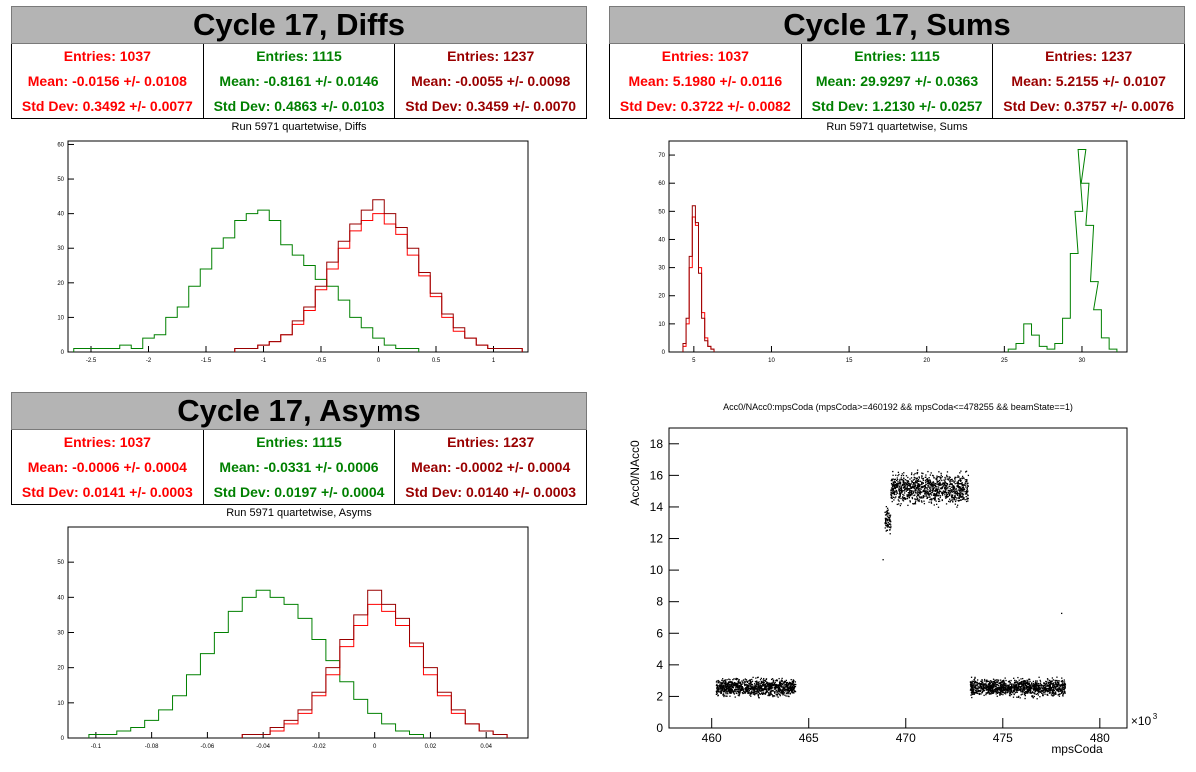  What do you see at coordinates (1089, 105) in the screenshot?
I see `stat-std: Std Dev: 0.3757 +/- 0.0076` at bounding box center [1089, 105].